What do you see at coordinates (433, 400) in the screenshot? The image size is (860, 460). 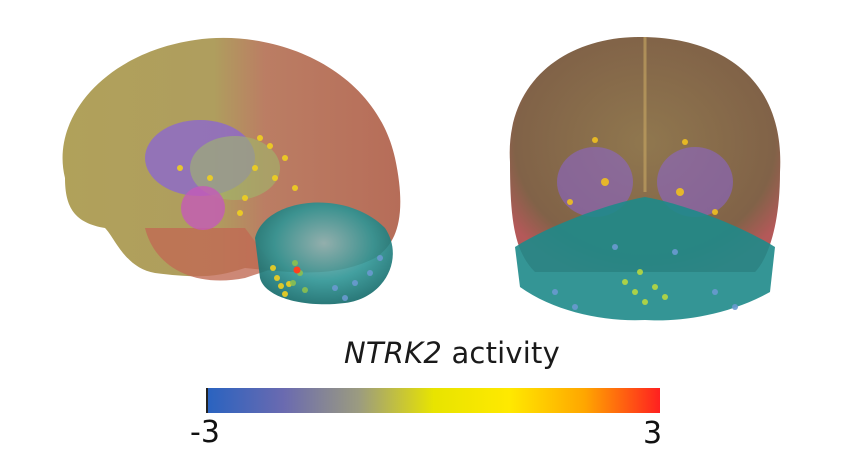 I see `colorbar` at bounding box center [433, 400].